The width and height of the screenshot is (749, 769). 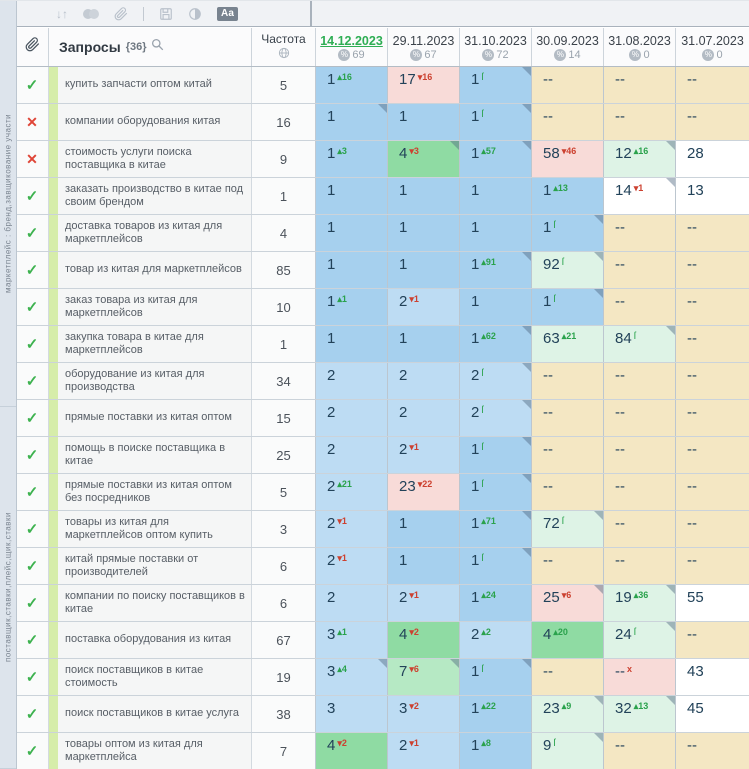 What do you see at coordinates (640, 47) in the screenshot?
I see `date-header: 31.08.2023% 0` at bounding box center [640, 47].